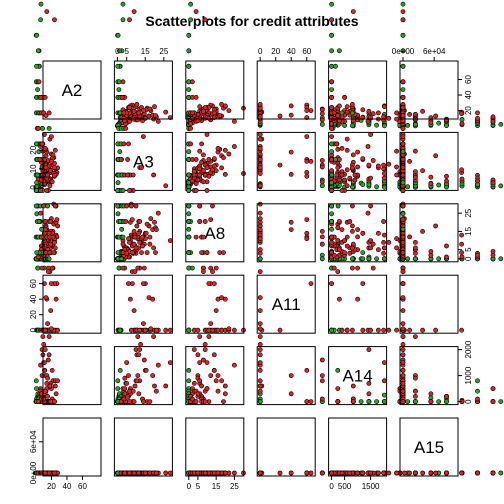 This screenshot has width=504, height=504. I want to click on chart-title: Scatterplots for credit attributes, so click(251, 21).